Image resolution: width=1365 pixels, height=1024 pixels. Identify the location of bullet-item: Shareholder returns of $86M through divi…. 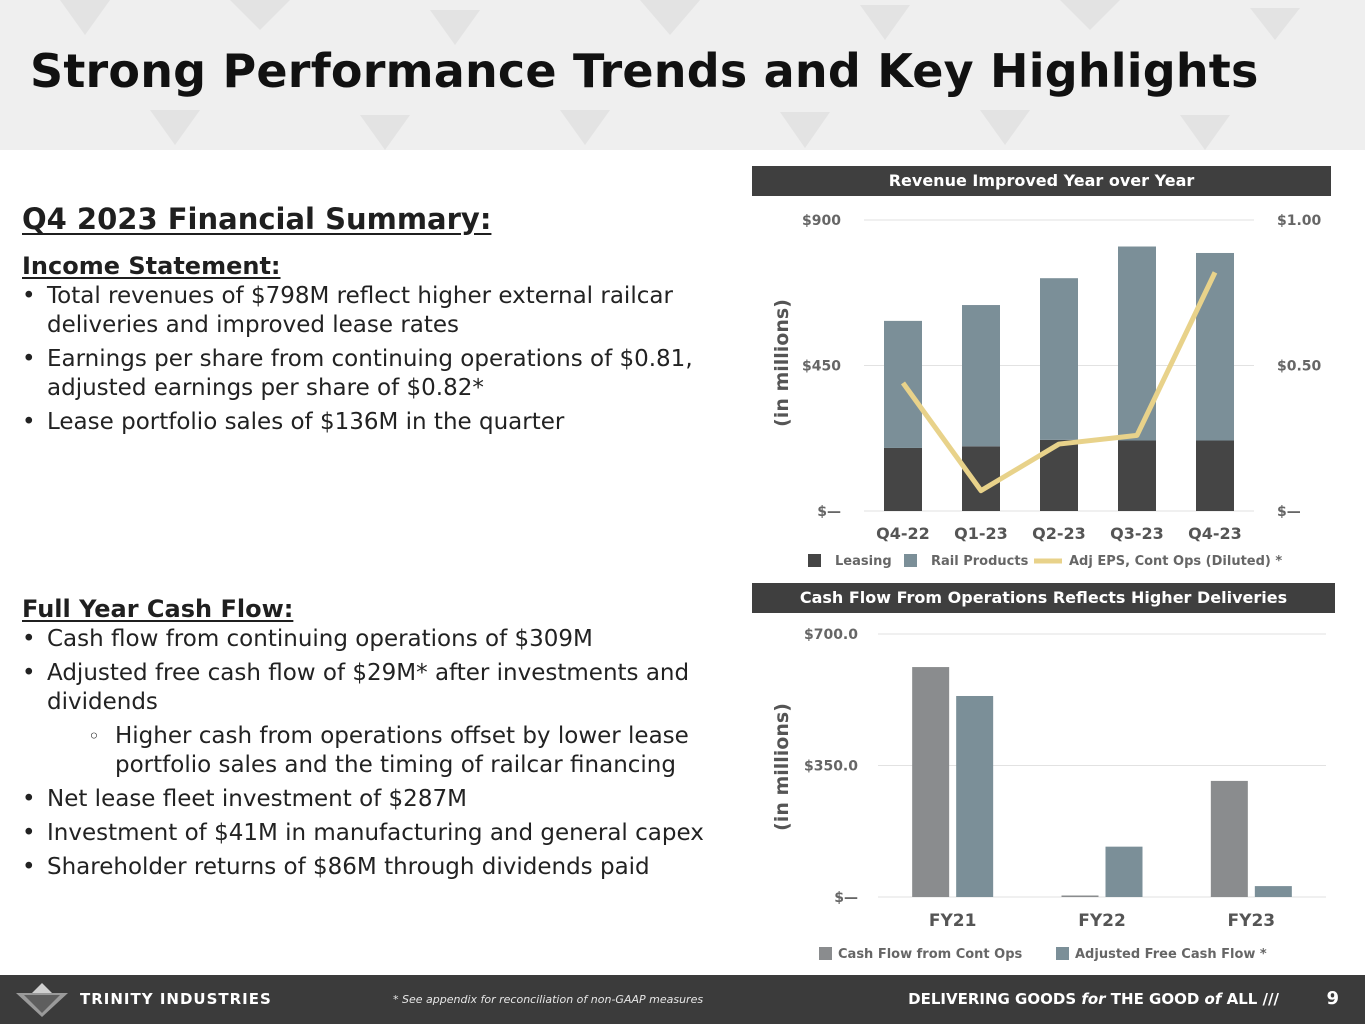
(367, 867).